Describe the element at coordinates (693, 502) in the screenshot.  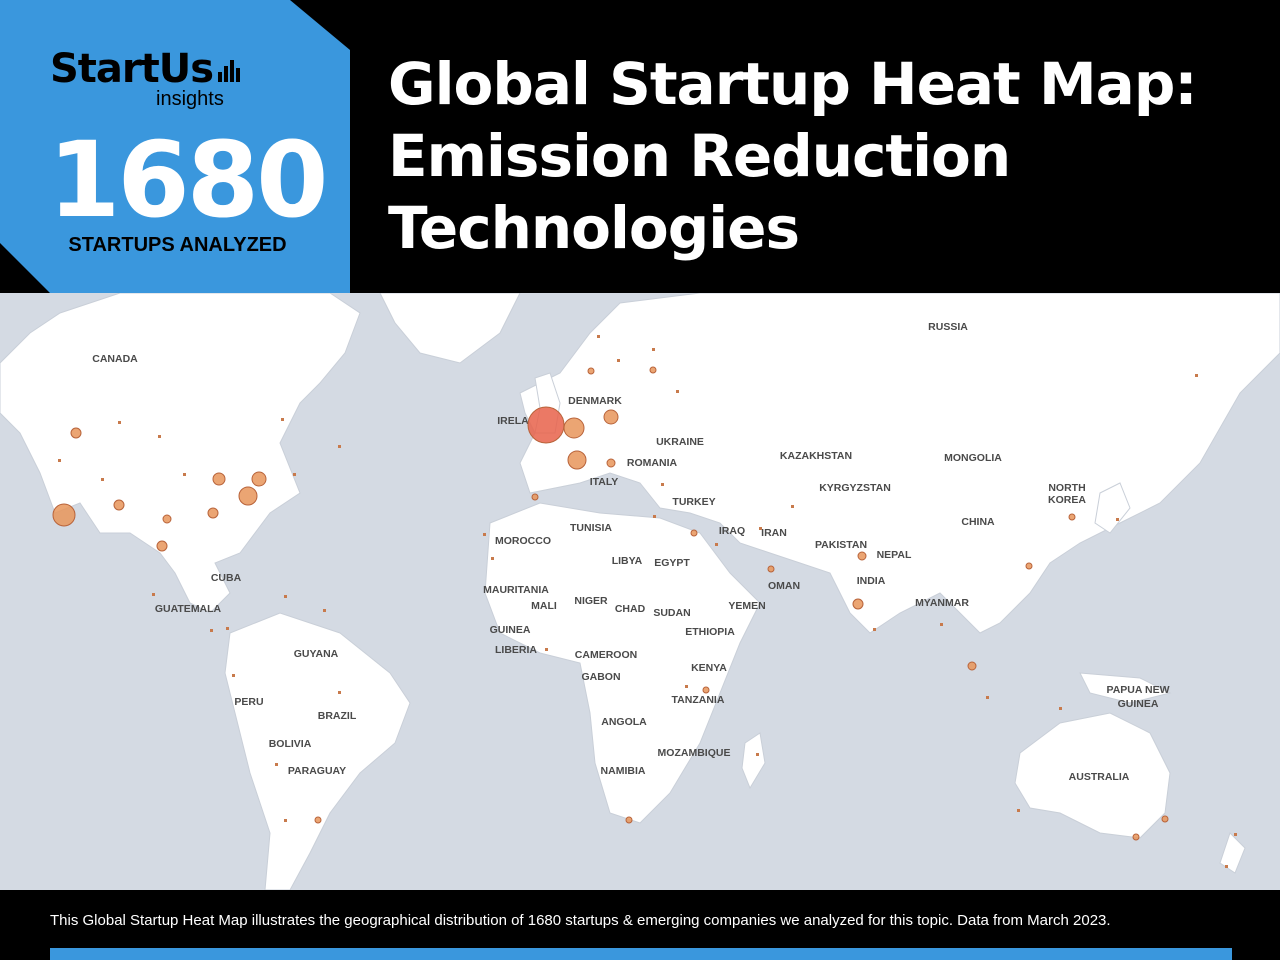
I see `label-turkey: TURKEY` at that location.